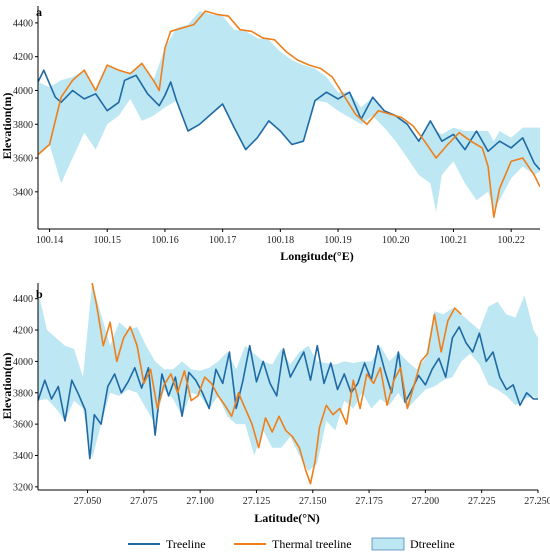  Describe the element at coordinates (165, 240) in the screenshot. I see `panel-a-x-tick-label: 100.16` at that location.